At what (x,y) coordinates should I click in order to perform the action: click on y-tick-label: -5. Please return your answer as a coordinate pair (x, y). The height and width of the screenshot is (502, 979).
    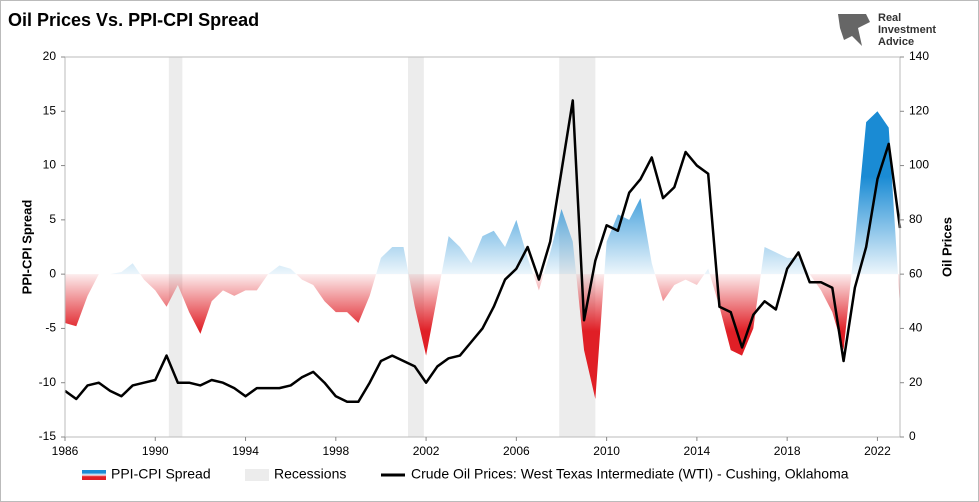
    Looking at the image, I should click on (50, 328).